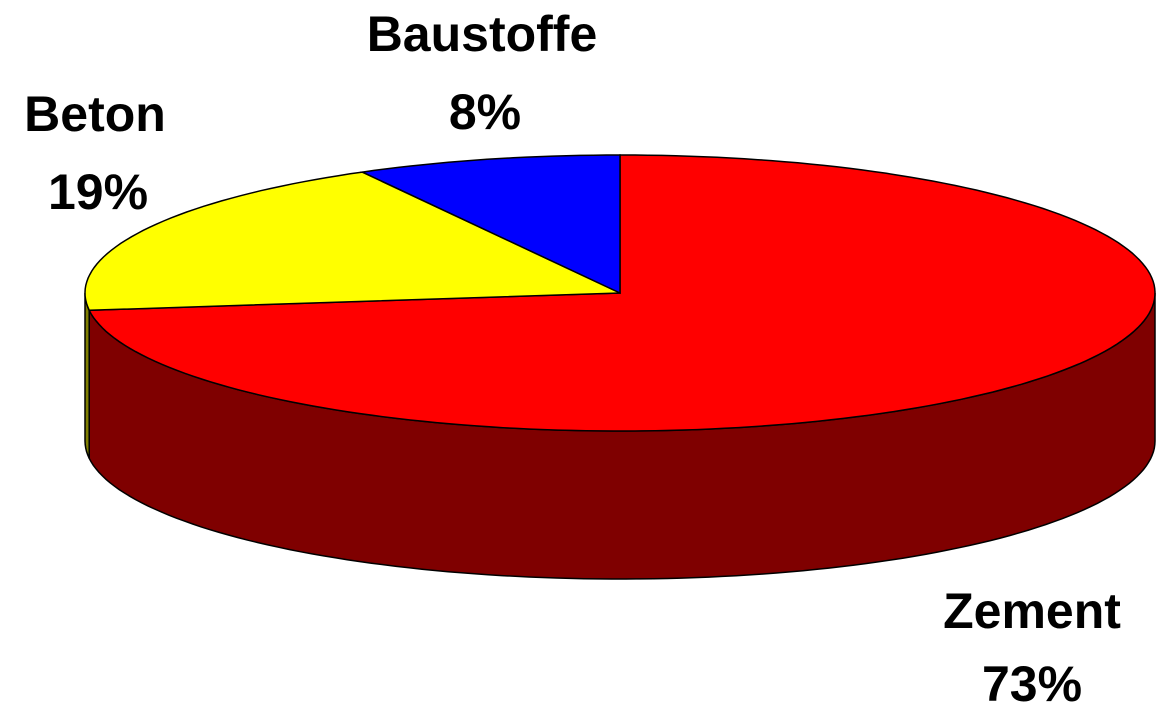  I want to click on slice-value-label: 73%, so click(1032, 683).